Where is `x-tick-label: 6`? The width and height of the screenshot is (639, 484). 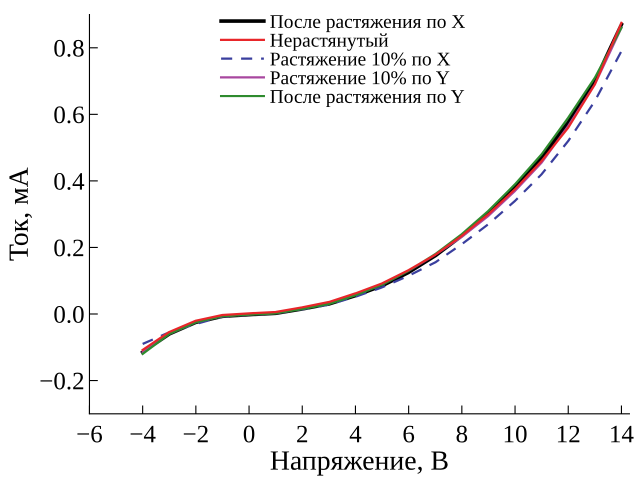
x-tick-label: 6 is located at coordinates (408, 434).